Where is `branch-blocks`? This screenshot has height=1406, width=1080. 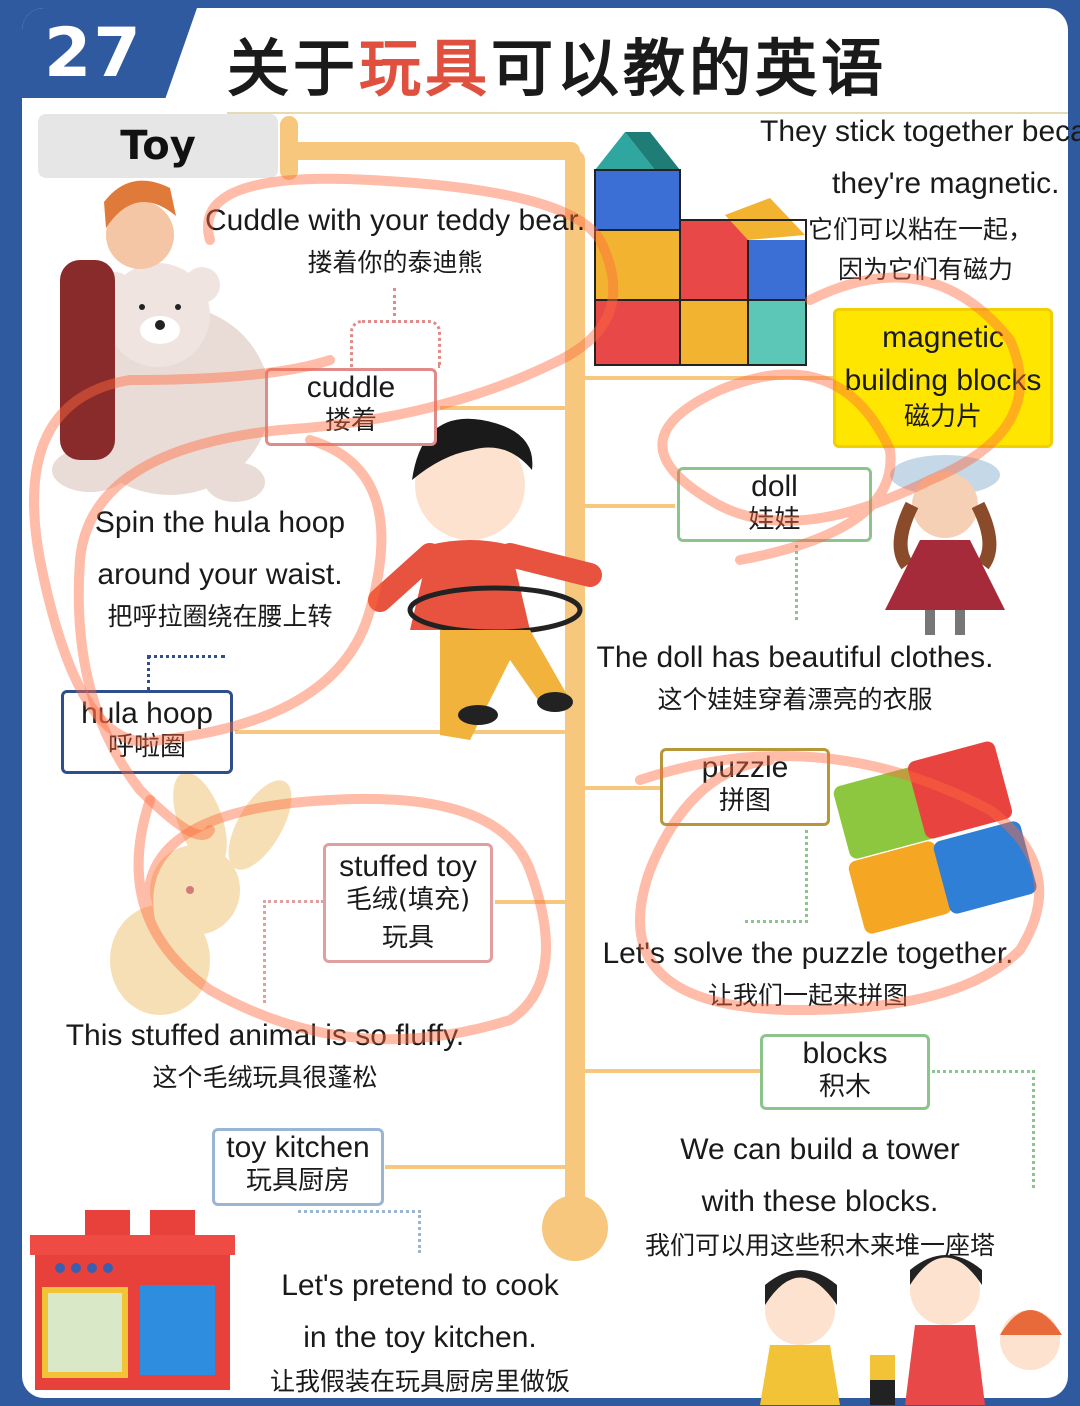
branch-blocks is located at coordinates (672, 1071).